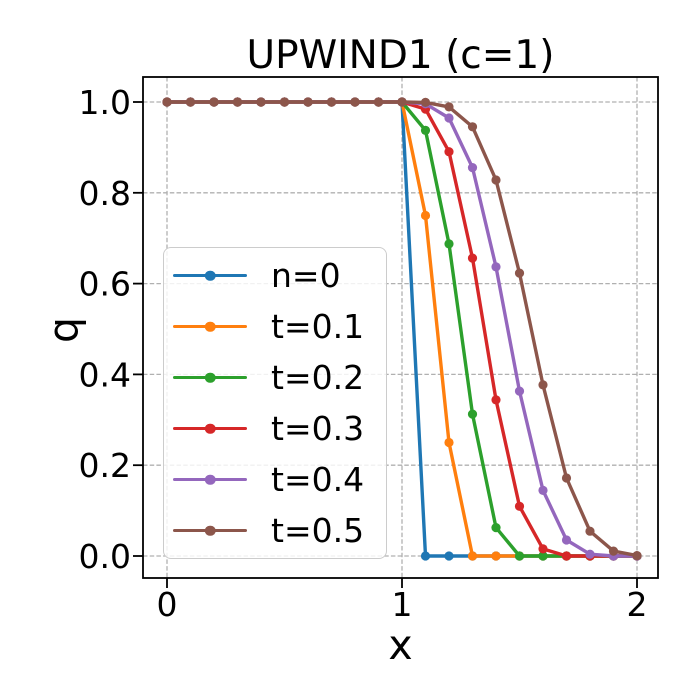 The height and width of the screenshot is (700, 700). Describe the element at coordinates (105, 102) in the screenshot. I see `y-tick-label: 1.0` at that location.